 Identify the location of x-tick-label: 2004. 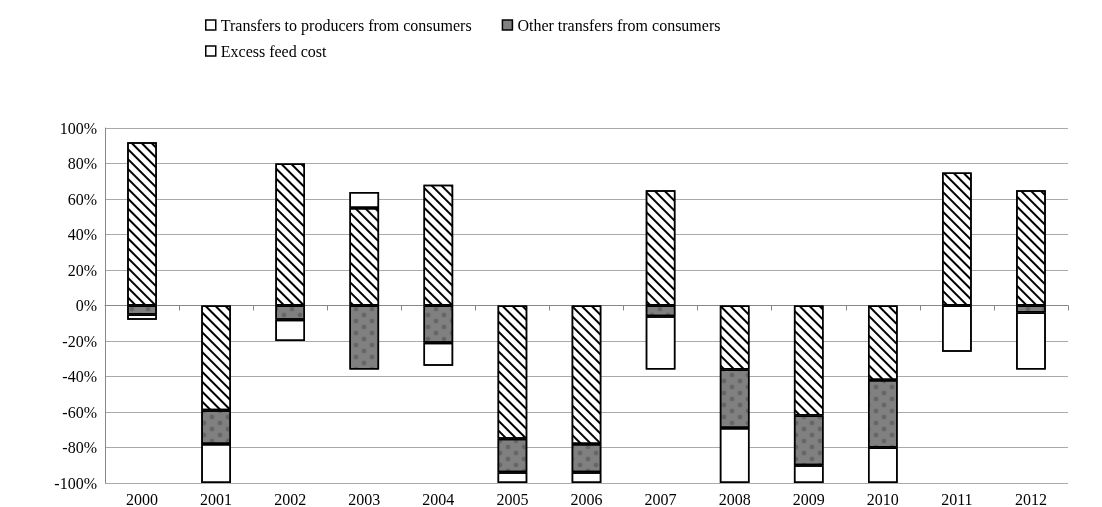
(438, 498).